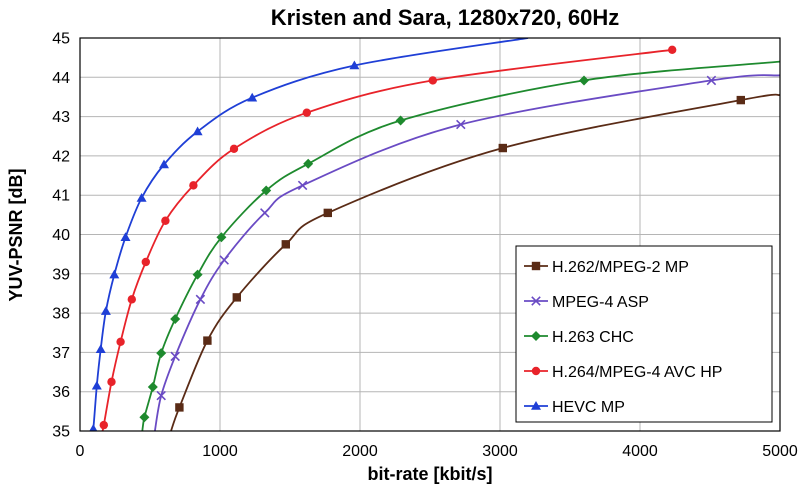 The image size is (805, 489). What do you see at coordinates (61, 78) in the screenshot?
I see `y-tick-label: 44` at bounding box center [61, 78].